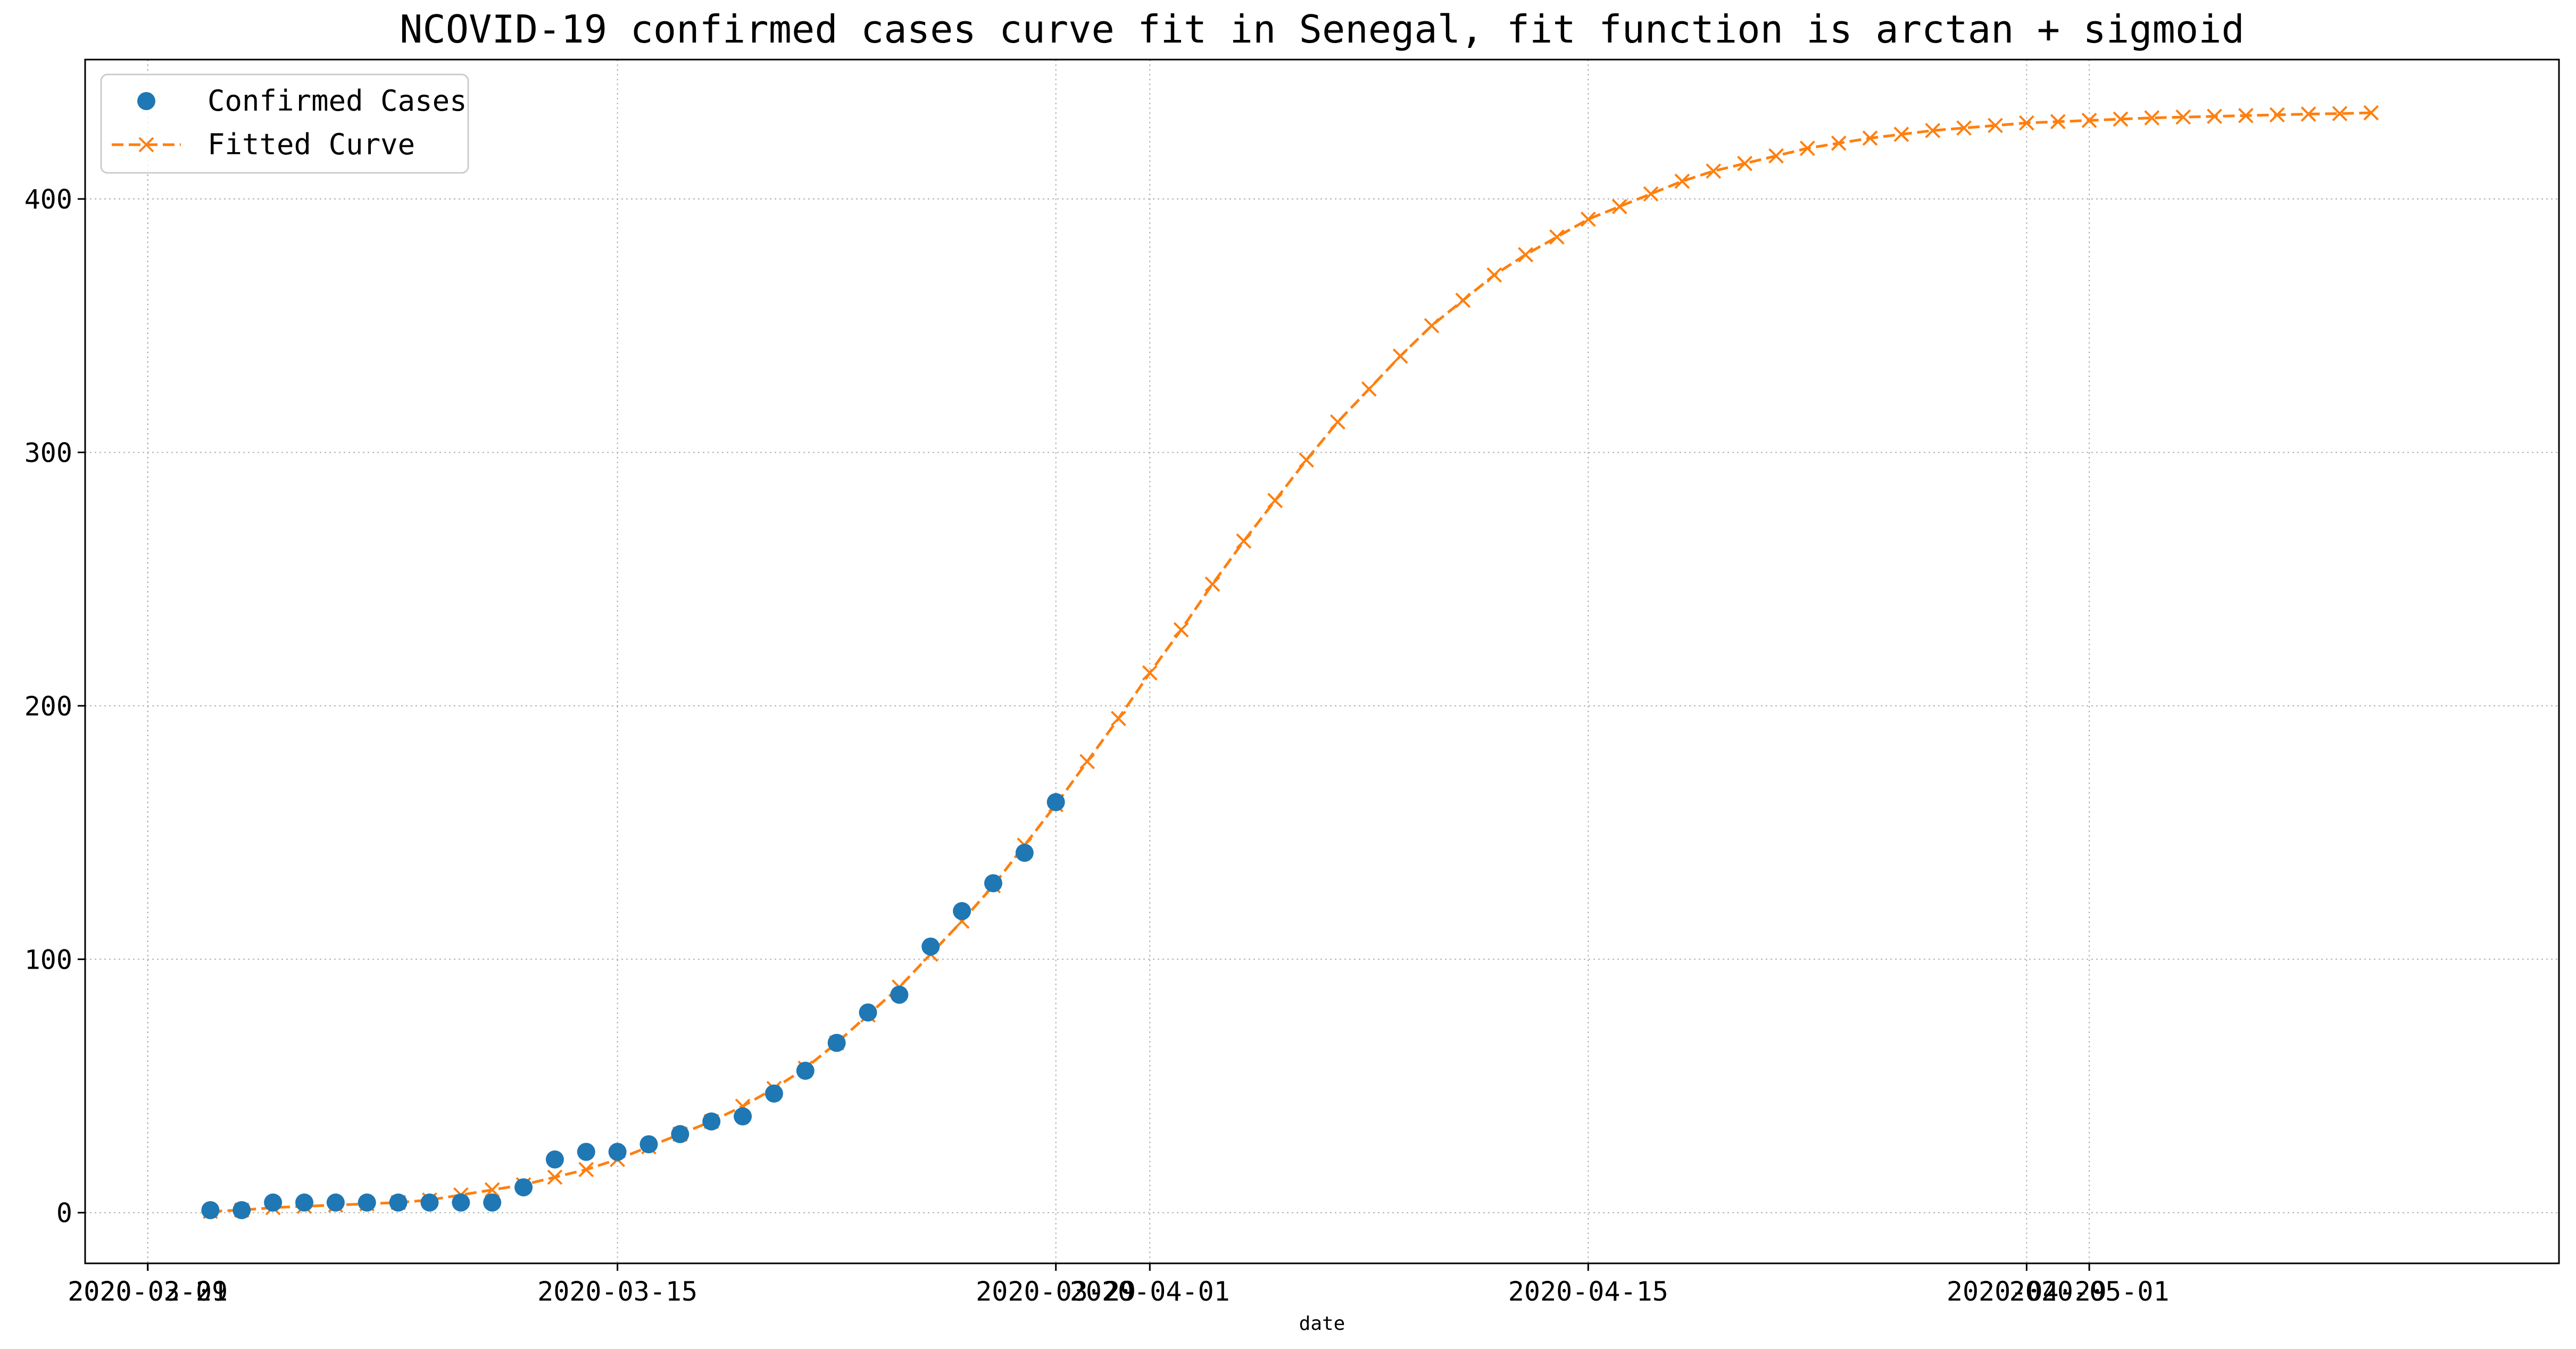 This screenshot has height=1349, width=2576. Describe the element at coordinates (146, 101) in the screenshot. I see `legend-marker-confirmed` at that location.